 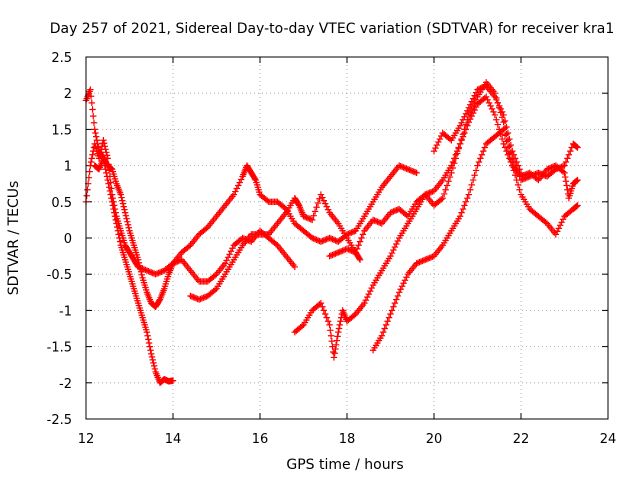 I want to click on x-tick-label: 18, so click(x=347, y=439).